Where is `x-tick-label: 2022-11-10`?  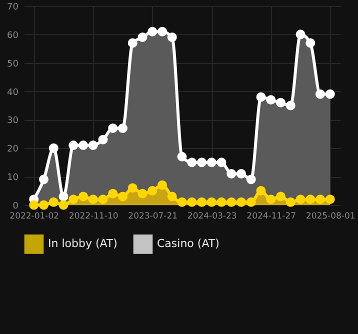
x-tick-label: 2022-11-10 is located at coordinates (93, 217).